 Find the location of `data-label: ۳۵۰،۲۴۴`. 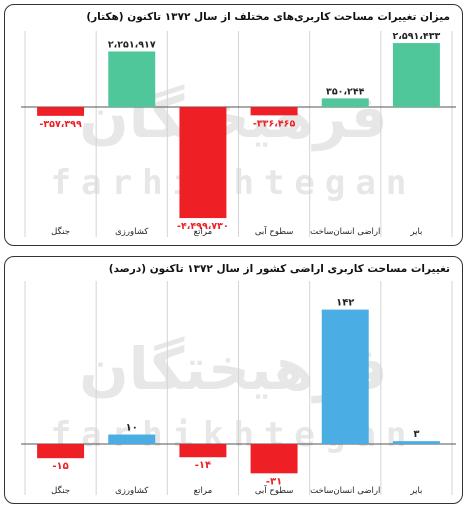

data-label: ۳۵۰،۲۴۴ is located at coordinates (345, 91).